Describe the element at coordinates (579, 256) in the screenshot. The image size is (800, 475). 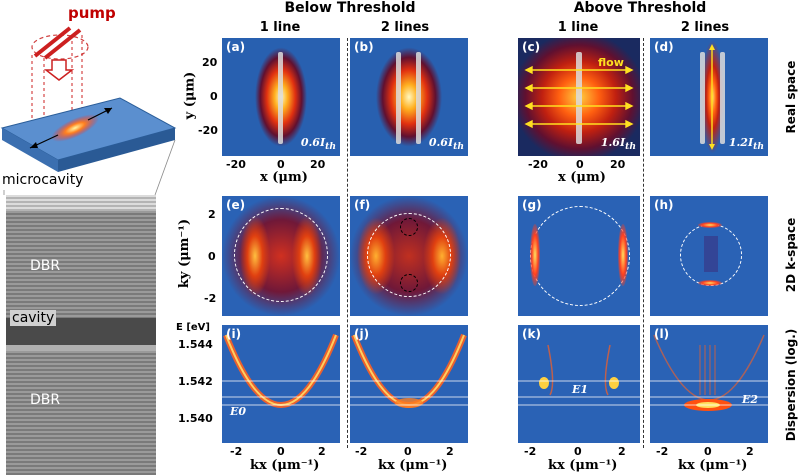
I see `panel-g: (g)` at that location.